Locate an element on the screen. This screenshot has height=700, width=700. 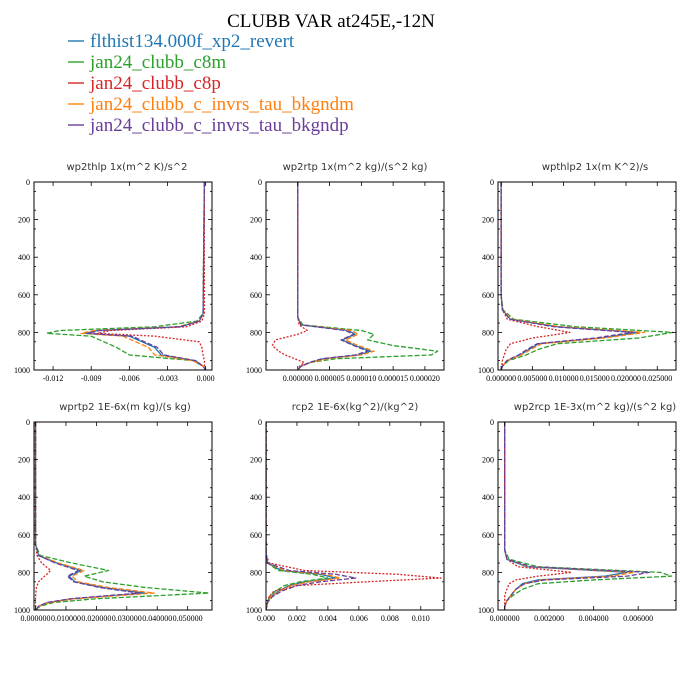
x-tick-label: 0.000015 is located at coordinates (393, 378).